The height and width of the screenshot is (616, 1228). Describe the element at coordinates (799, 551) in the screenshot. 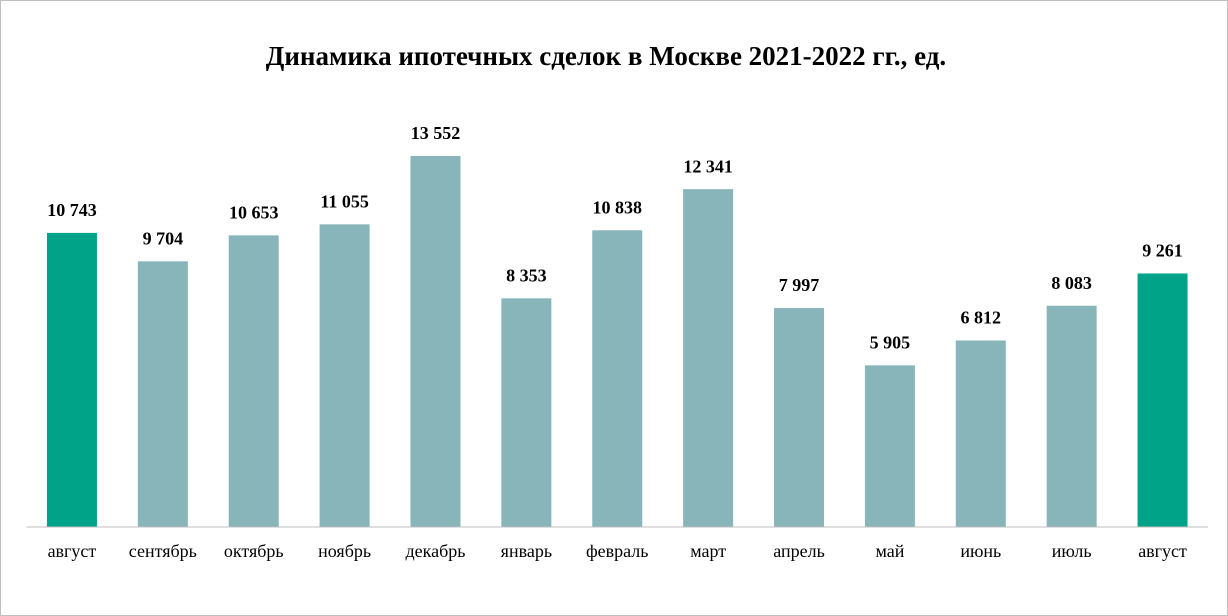

I see `x-tick-label: апрель` at that location.